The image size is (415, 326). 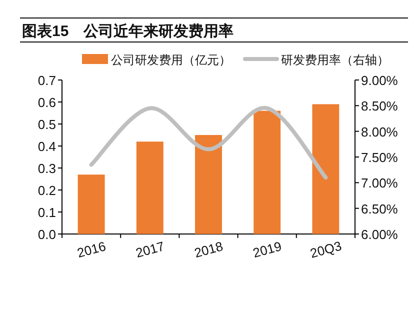 I want to click on x-tick-label: 2017, so click(x=150, y=249).